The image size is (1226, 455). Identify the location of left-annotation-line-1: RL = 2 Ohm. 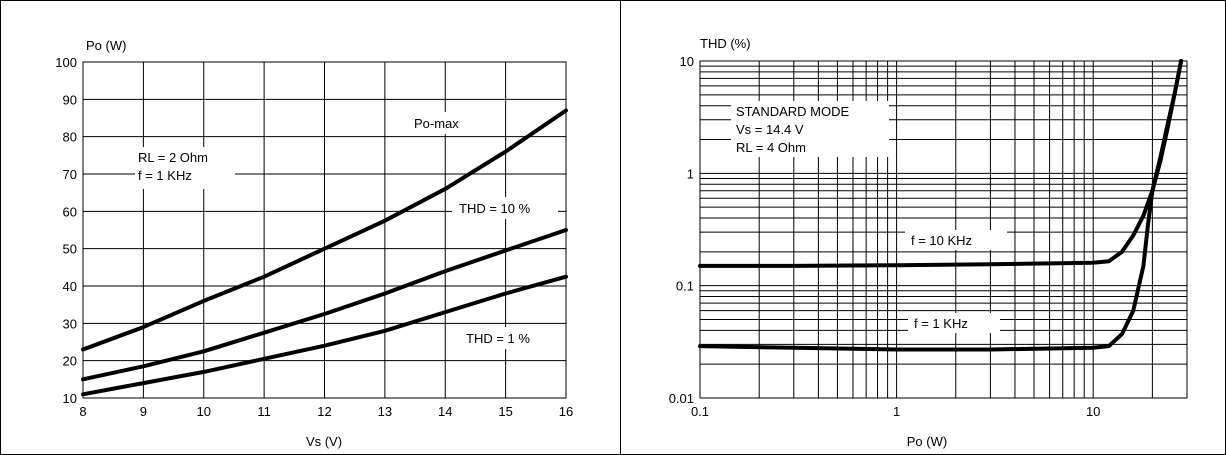
(173, 157).